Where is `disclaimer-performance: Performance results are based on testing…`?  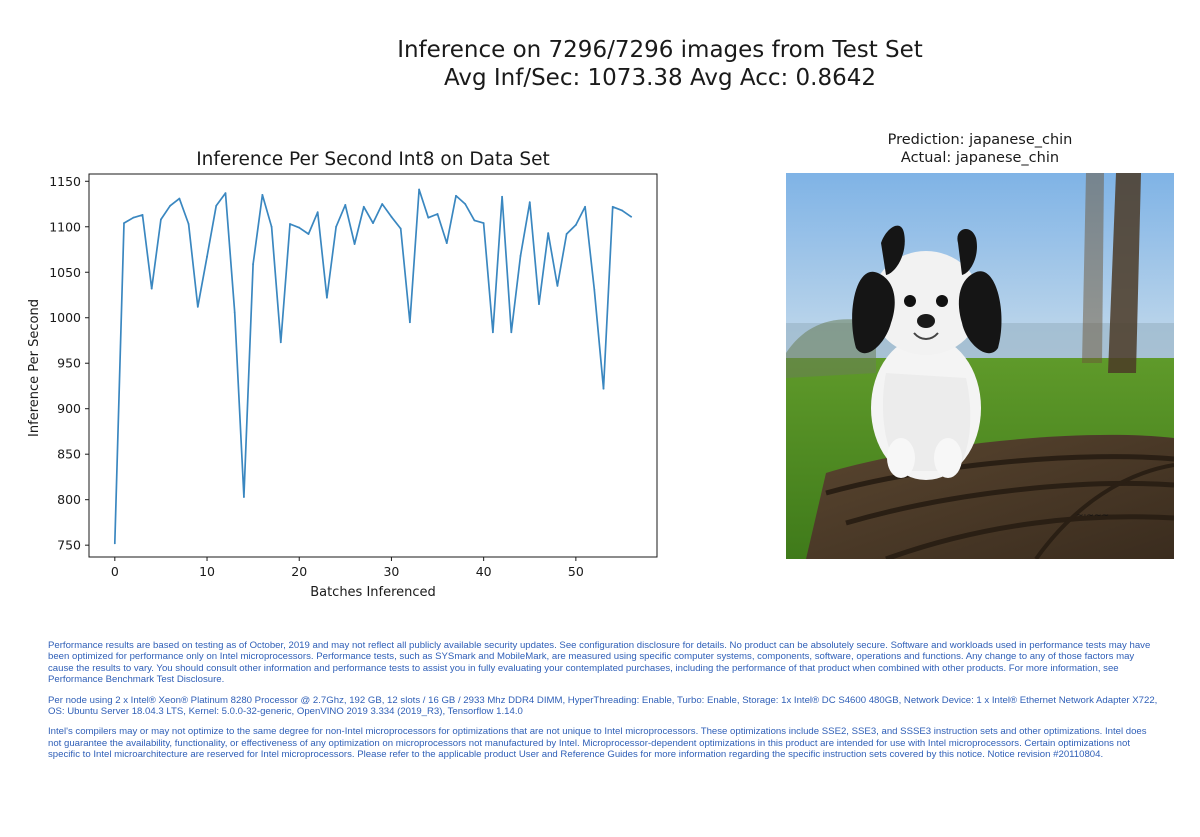
disclaimer-performance: Performance results are based on testing… is located at coordinates (599, 663).